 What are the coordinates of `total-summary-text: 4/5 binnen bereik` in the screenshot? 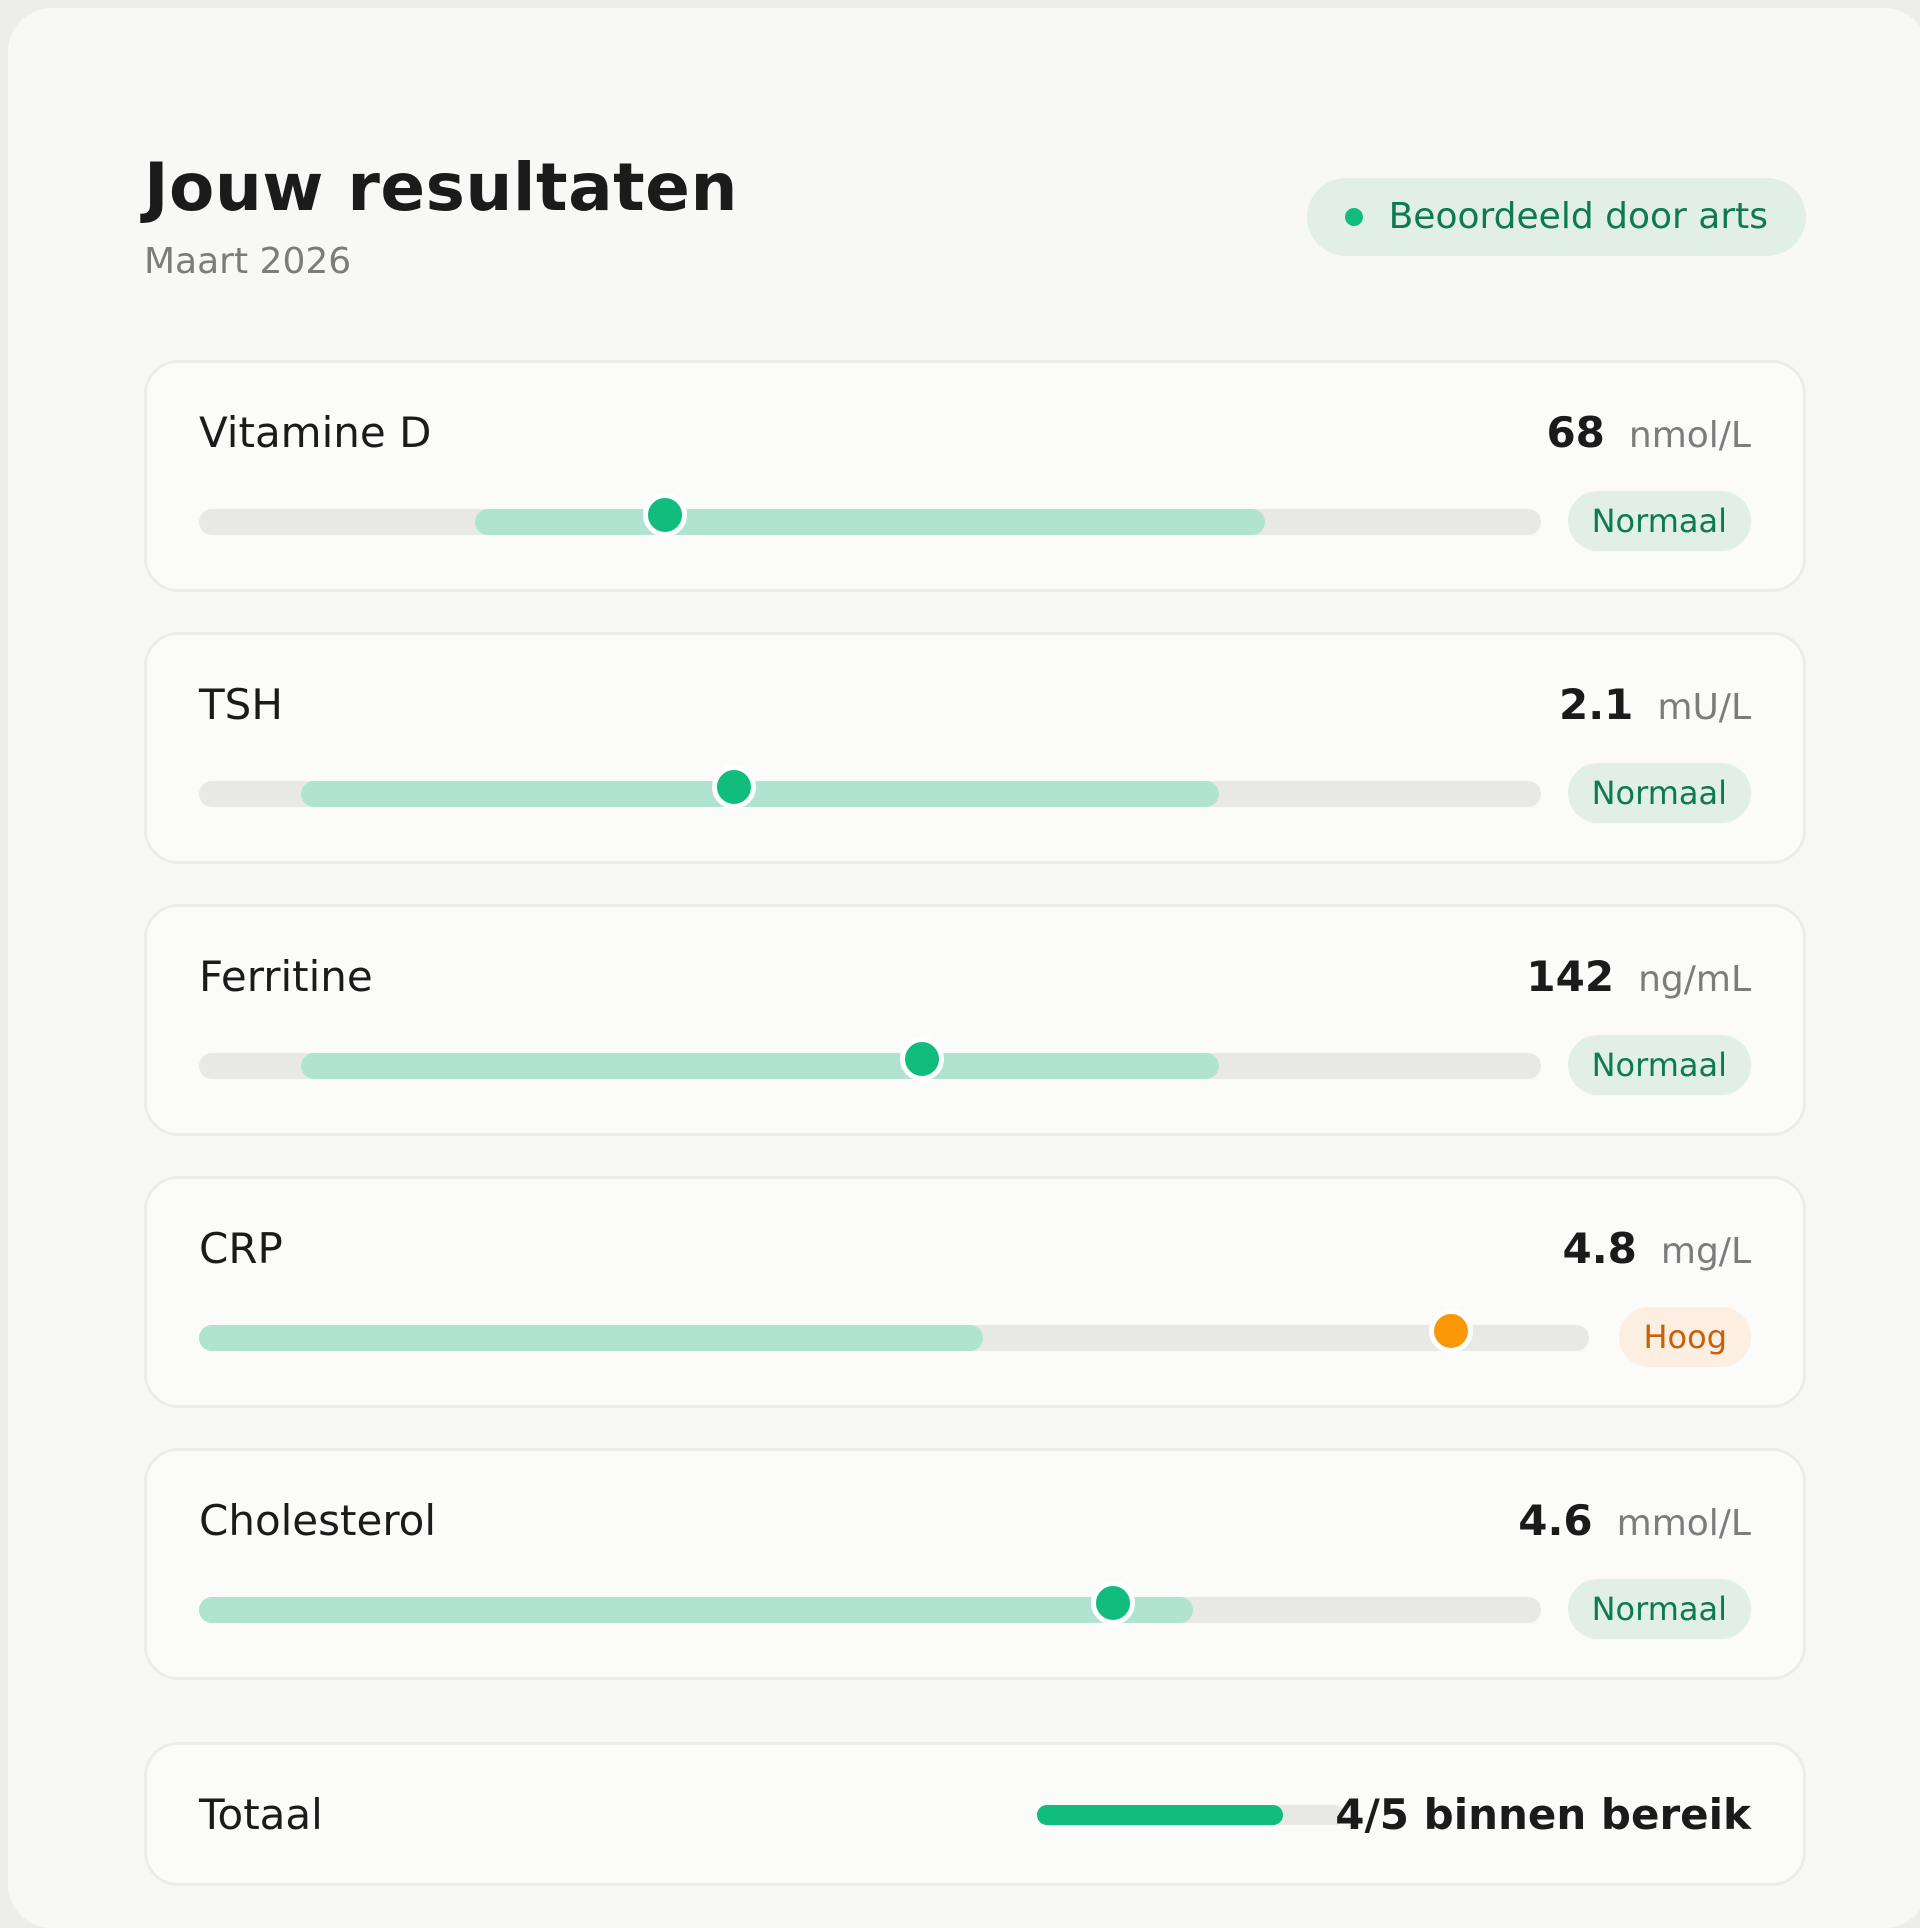 It's located at (1543, 1814).